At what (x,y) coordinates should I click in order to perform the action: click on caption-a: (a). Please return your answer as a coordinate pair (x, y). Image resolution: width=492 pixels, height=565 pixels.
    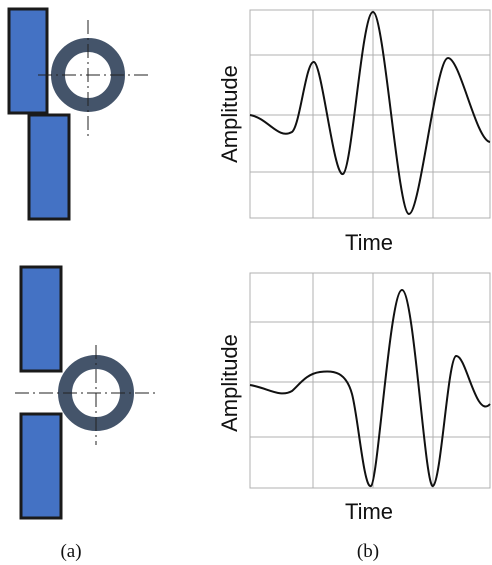
    Looking at the image, I should click on (70, 551).